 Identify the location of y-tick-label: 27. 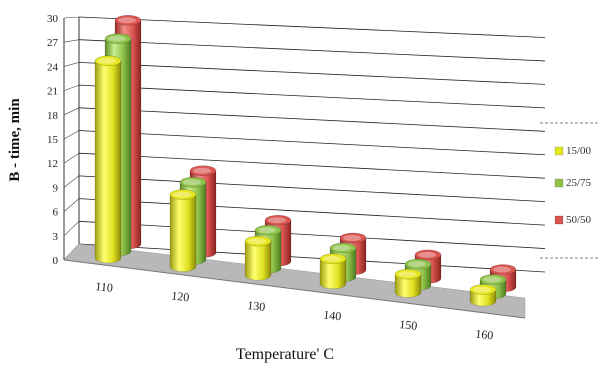
(53, 43).